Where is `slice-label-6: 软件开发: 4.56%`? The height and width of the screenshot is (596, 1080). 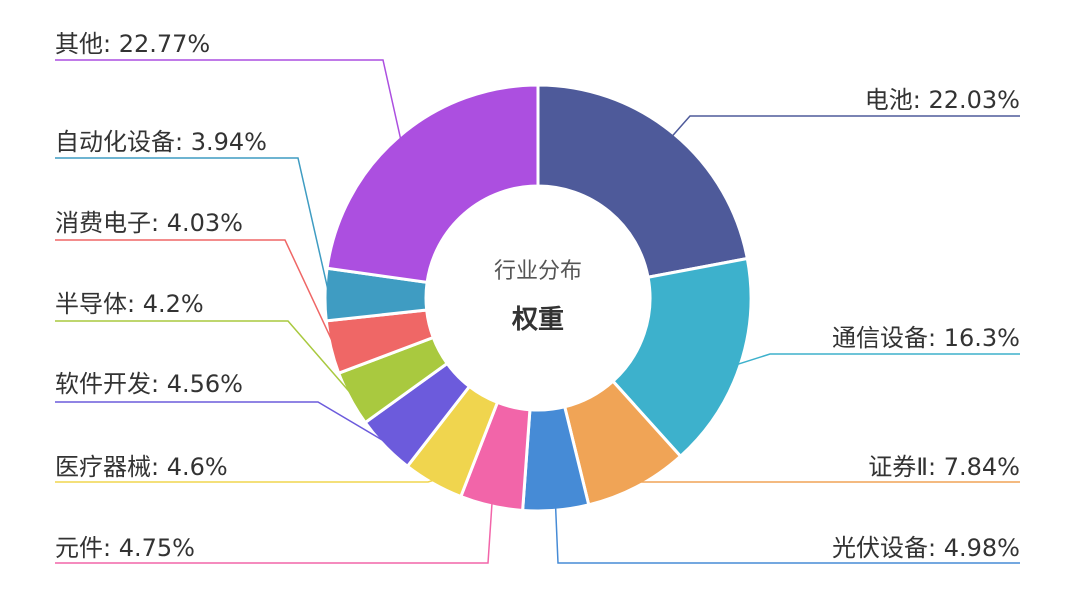 slice-label-6: 软件开发: 4.56% is located at coordinates (149, 384).